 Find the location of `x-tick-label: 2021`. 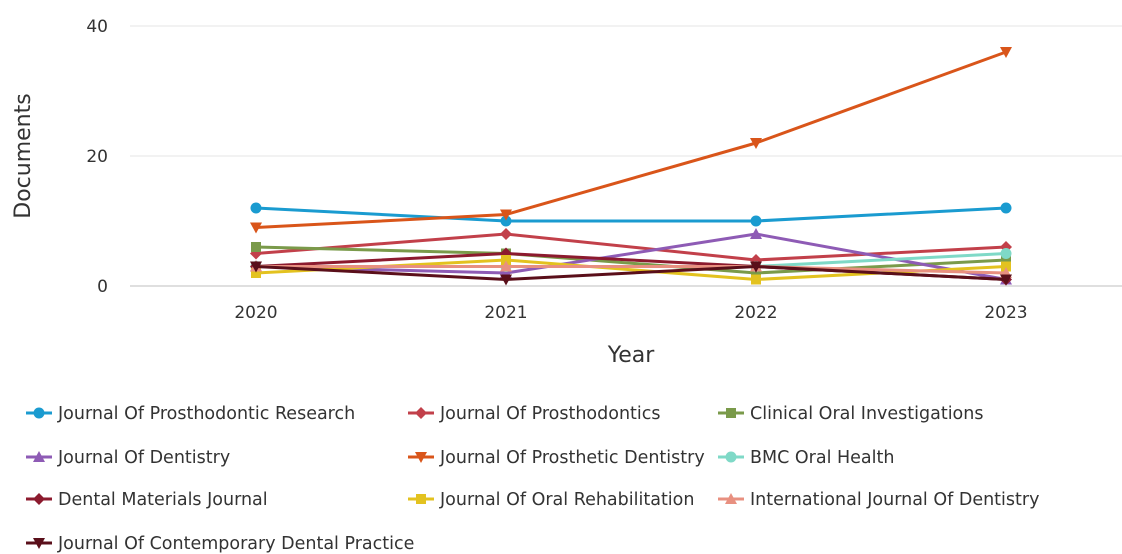

x-tick-label: 2021 is located at coordinates (505, 313).